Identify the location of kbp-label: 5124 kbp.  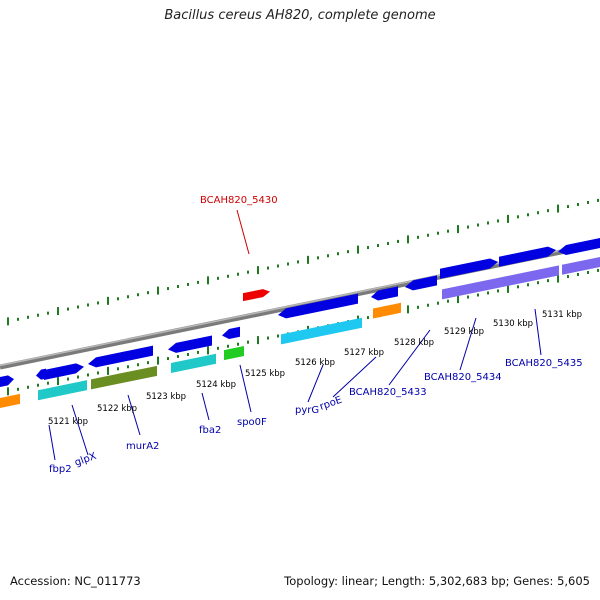
(216, 385).